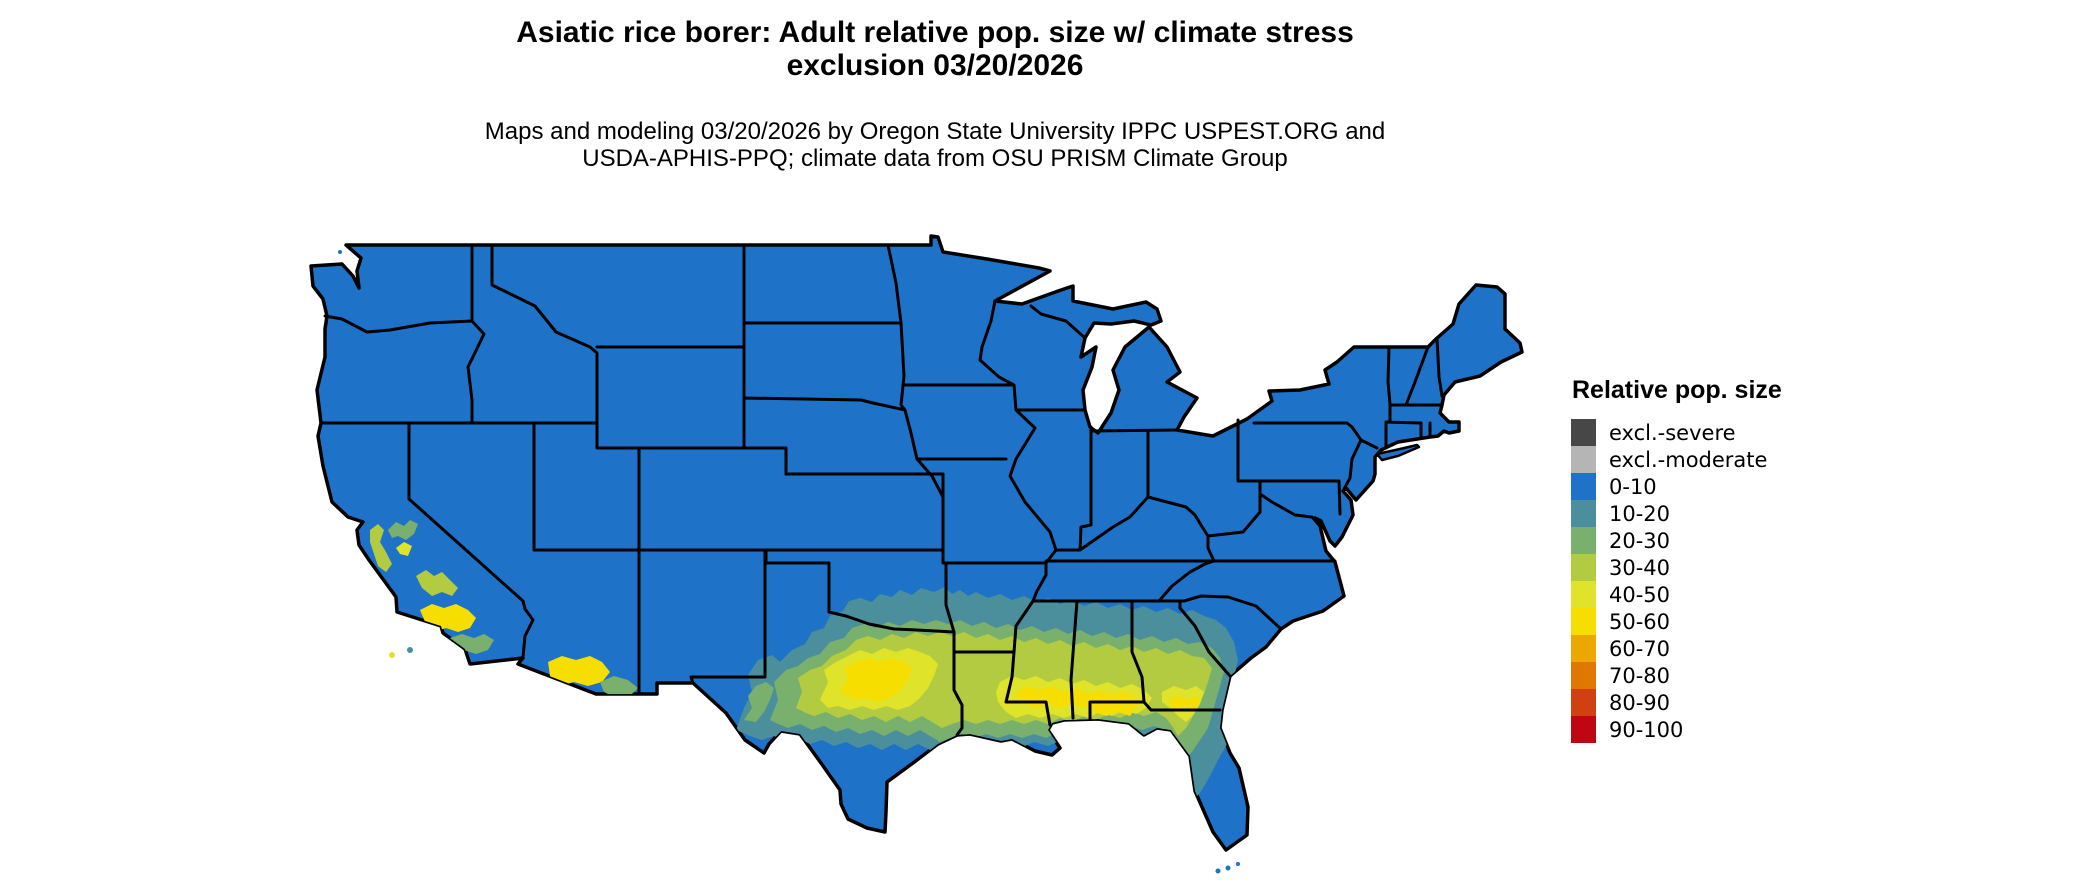  What do you see at coordinates (1721, 702) in the screenshot?
I see `legend-row: 80-90` at bounding box center [1721, 702].